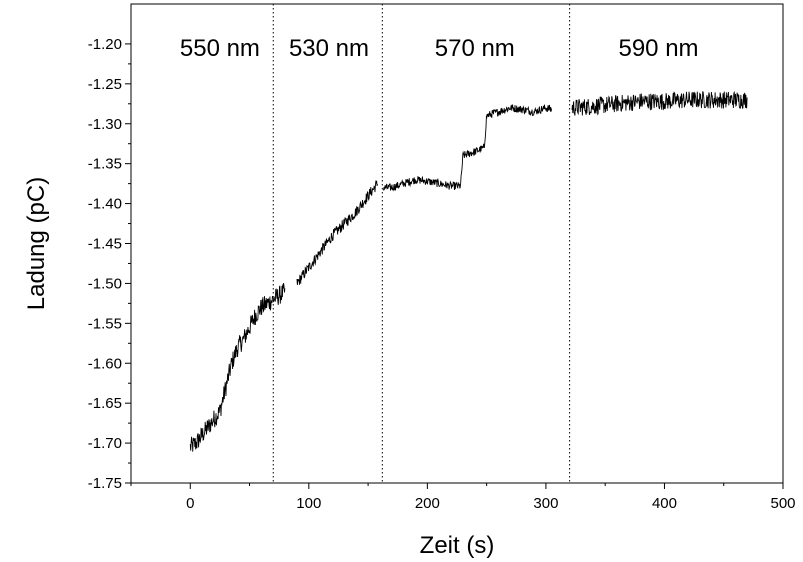  I want to click on x-tick-label: 400, so click(664, 503).